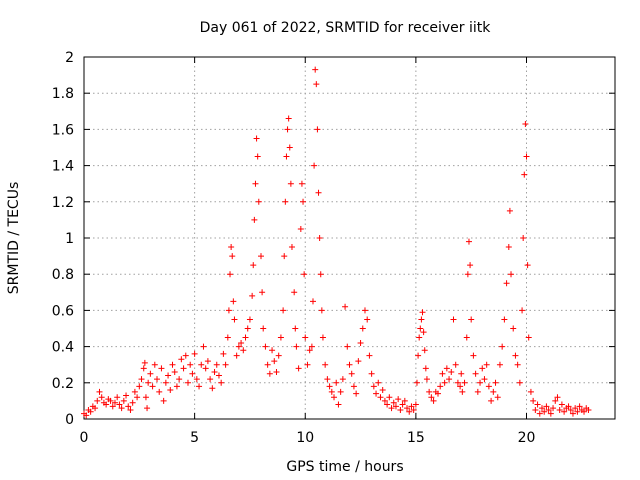 The width and height of the screenshot is (640, 480). Describe the element at coordinates (69, 239) in the screenshot. I see `y-tick-label: 1` at that location.